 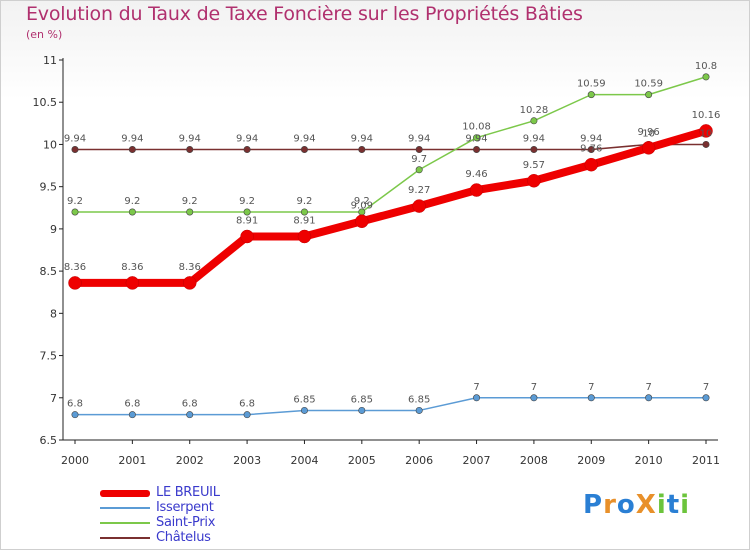 What do you see at coordinates (534, 460) in the screenshot?
I see `x-tick-label: 2008` at bounding box center [534, 460].